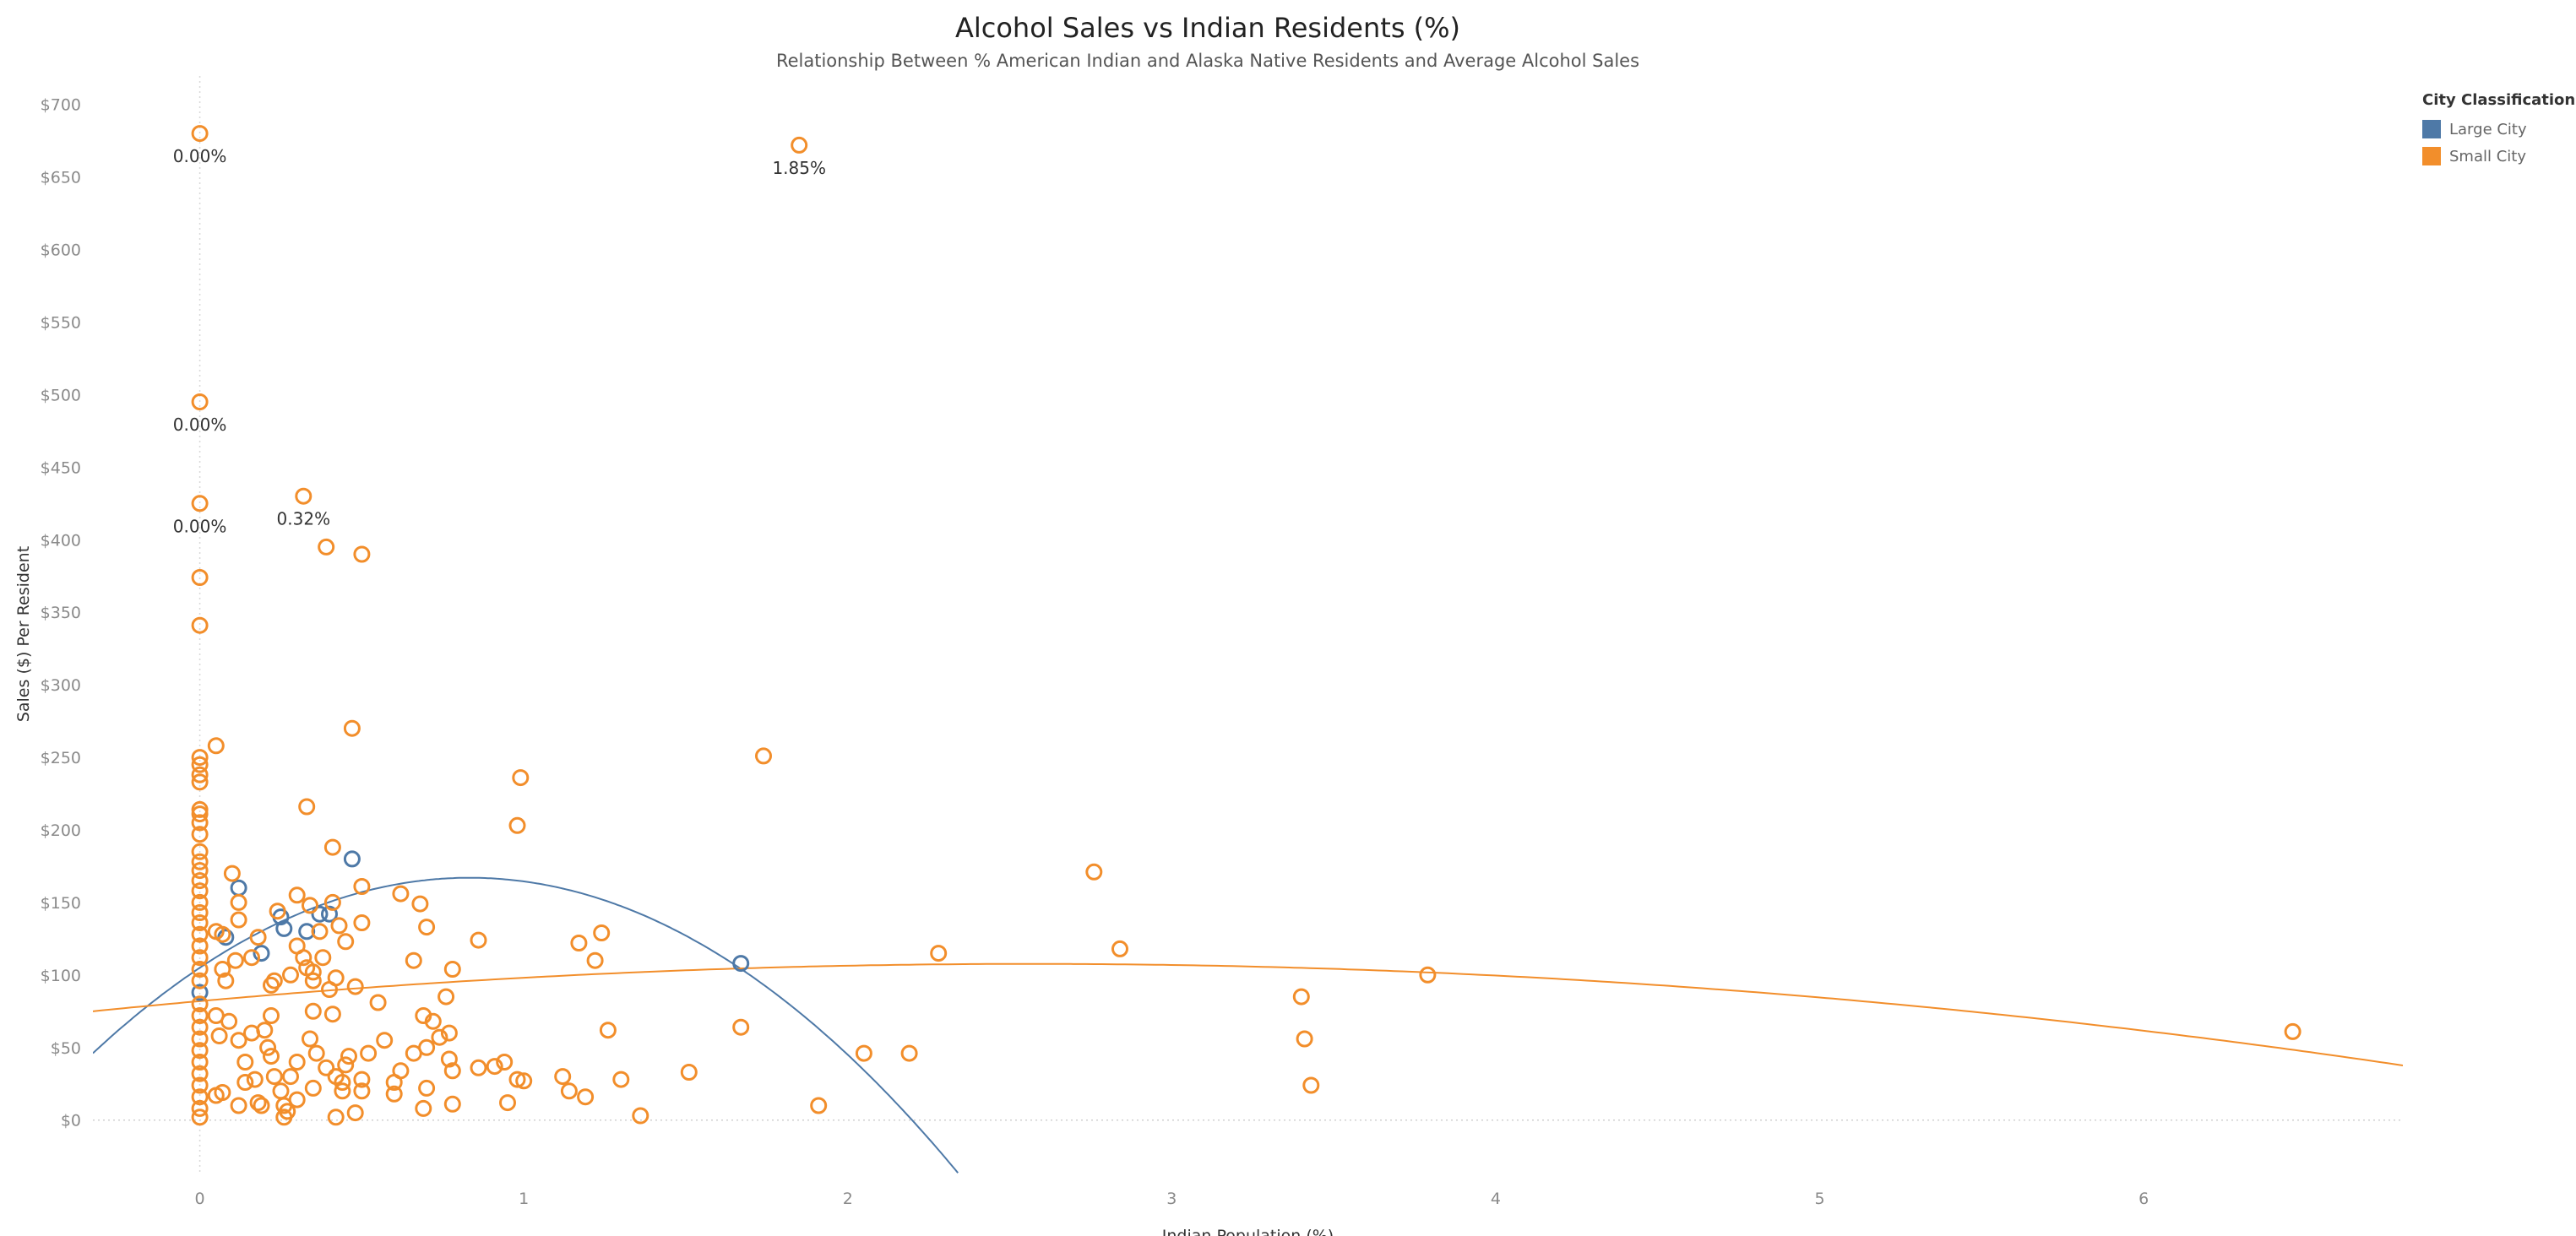 The width and height of the screenshot is (2576, 1236). I want to click on x-axis-label: Indian Population (%), so click(1248, 1231).